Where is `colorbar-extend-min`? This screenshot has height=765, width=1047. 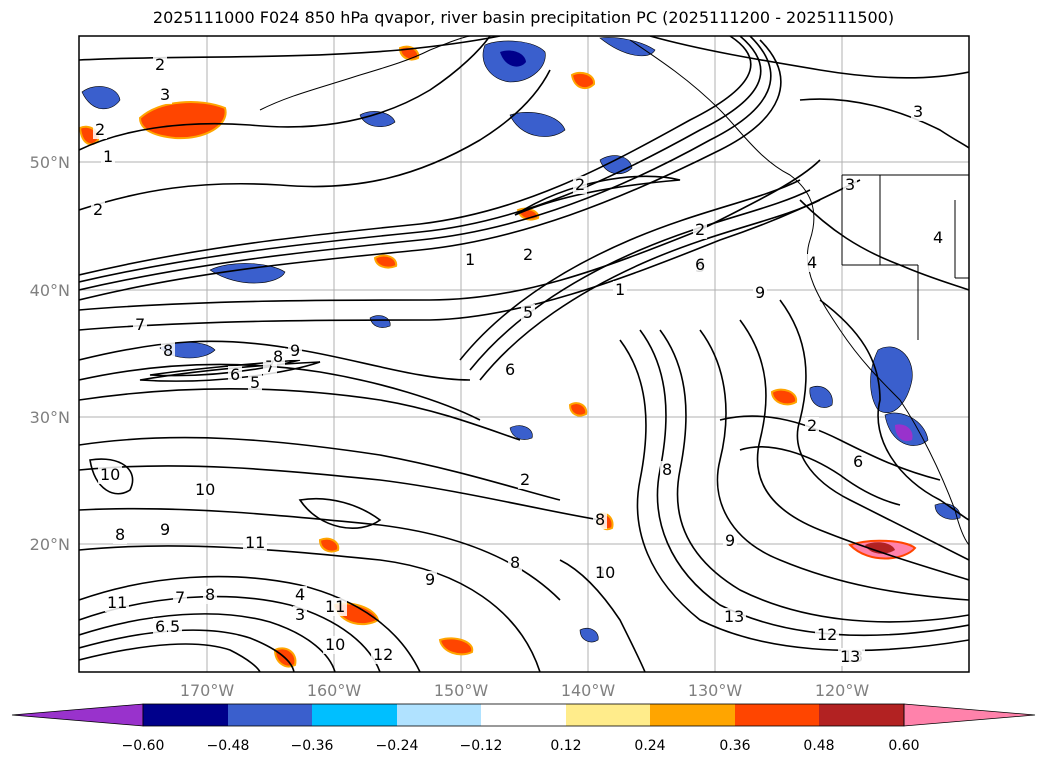 colorbar-extend-min is located at coordinates (77, 715).